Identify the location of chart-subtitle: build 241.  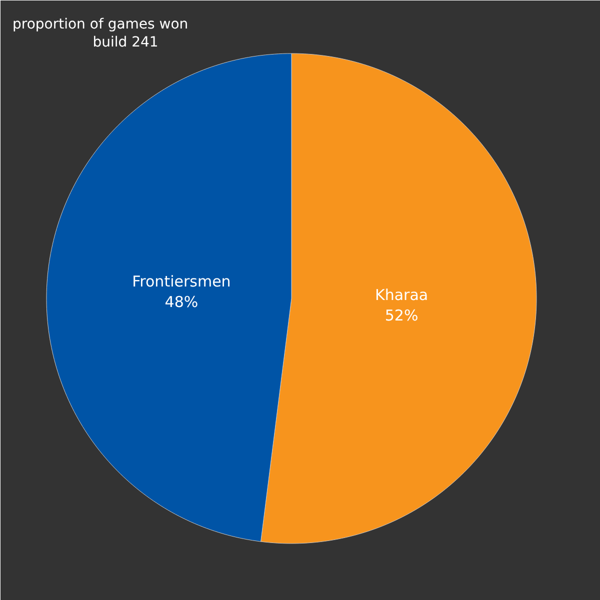
(125, 42).